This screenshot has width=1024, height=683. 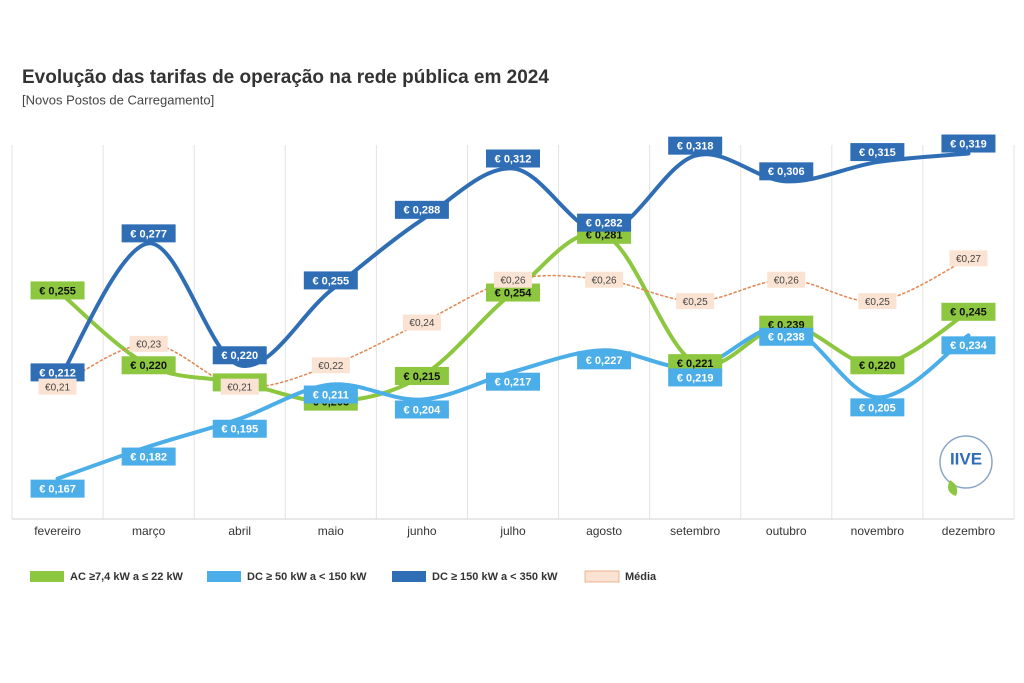 What do you see at coordinates (57, 531) in the screenshot?
I see `x-tick-label: fevereiro` at bounding box center [57, 531].